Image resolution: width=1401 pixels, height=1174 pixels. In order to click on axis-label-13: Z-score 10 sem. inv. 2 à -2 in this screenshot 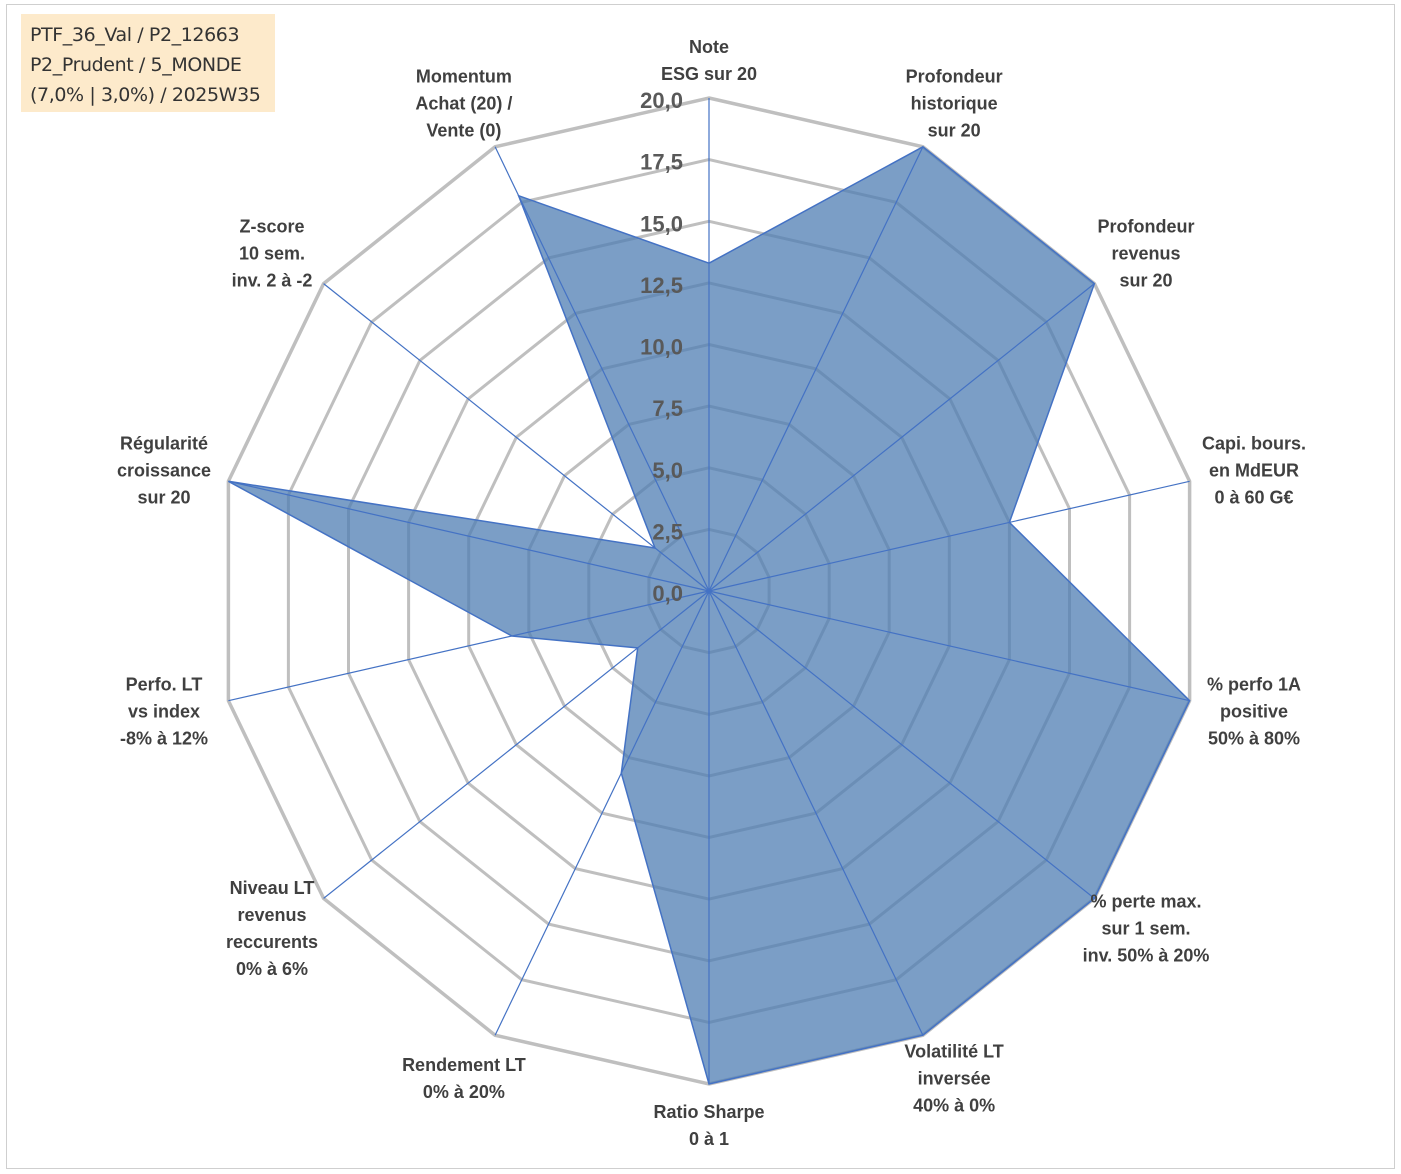, I will do `click(272, 254)`.